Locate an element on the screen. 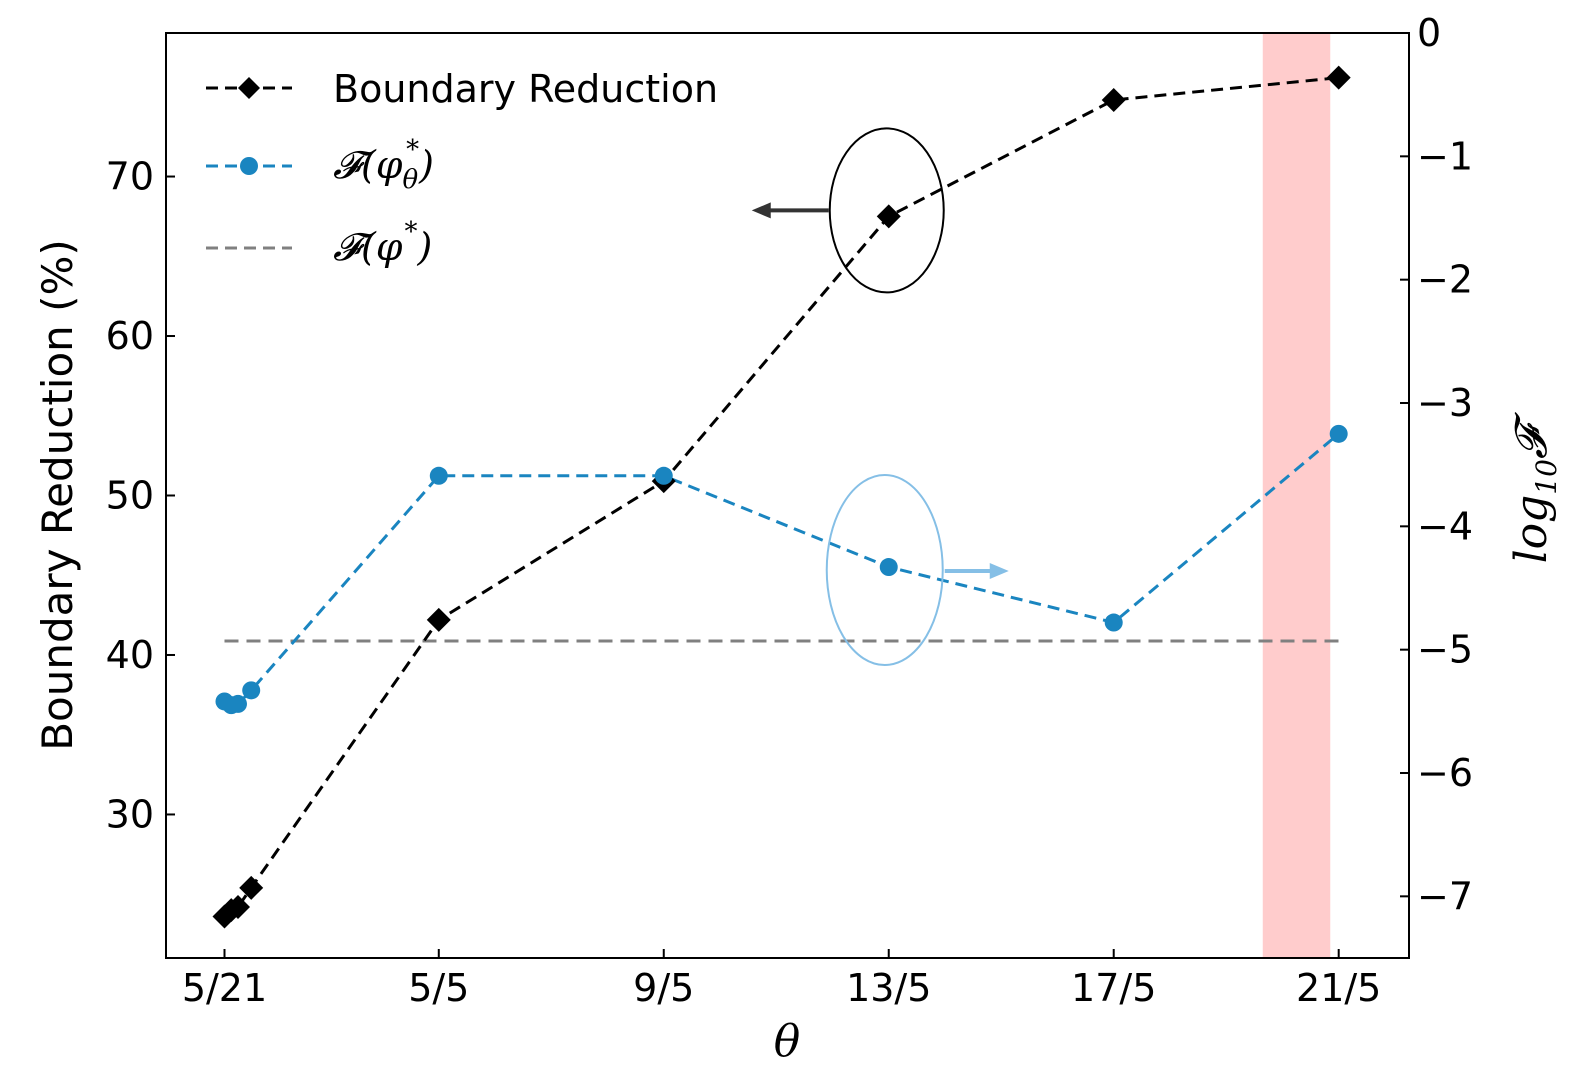 The width and height of the screenshot is (1579, 1086). y-right-tick-label: −6 is located at coordinates (1445, 773).